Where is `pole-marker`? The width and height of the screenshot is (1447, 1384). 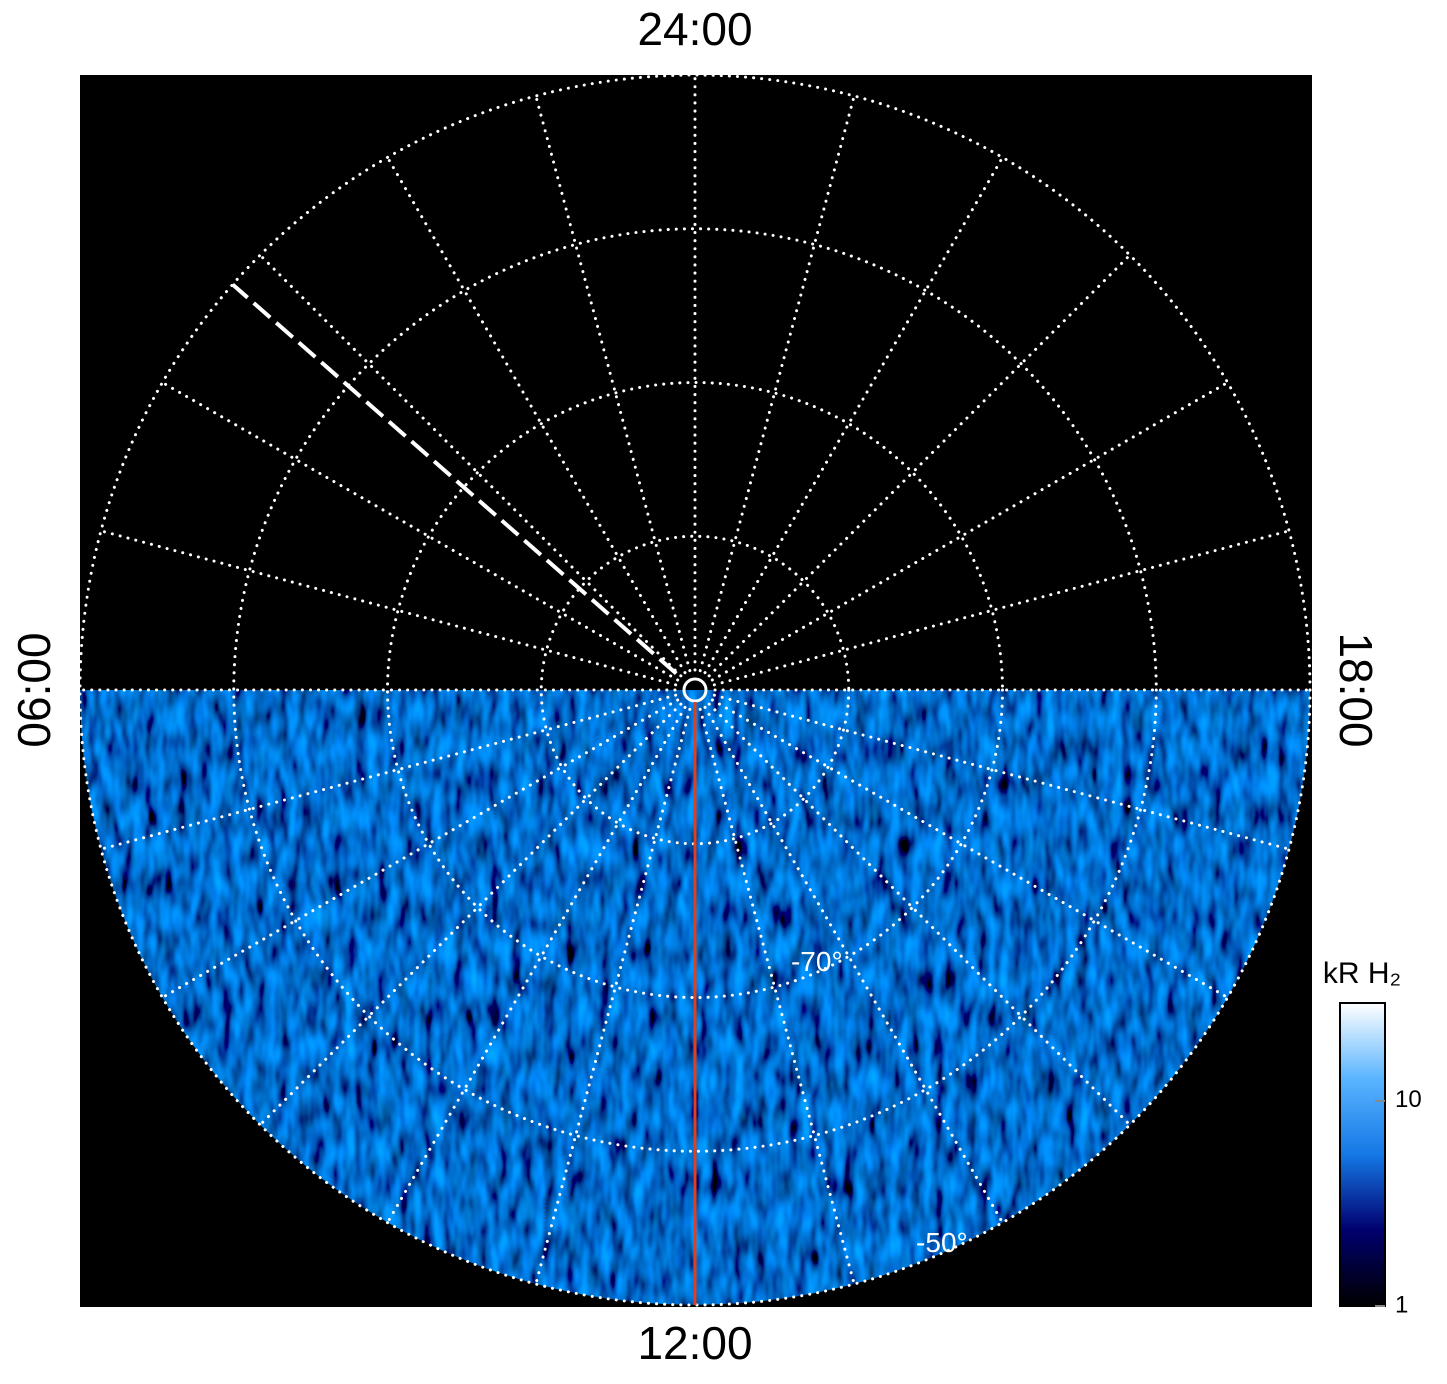
pole-marker is located at coordinates (695, 690).